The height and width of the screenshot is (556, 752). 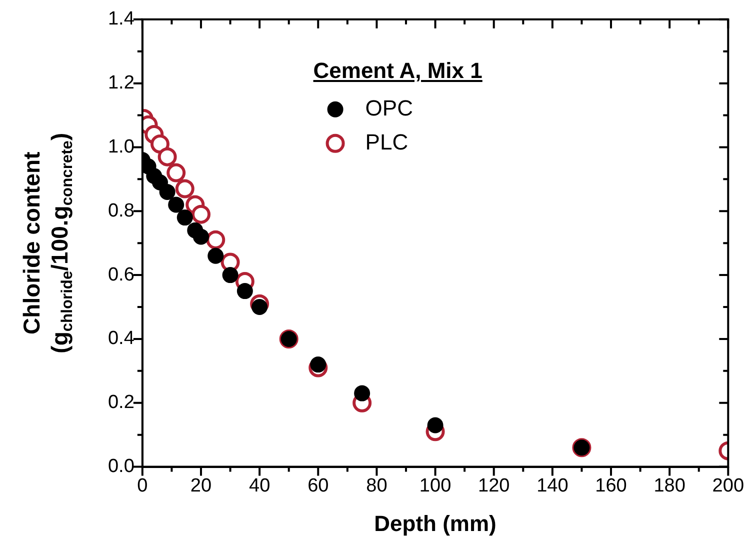 I want to click on x-tick-label: 0, so click(x=142, y=485).